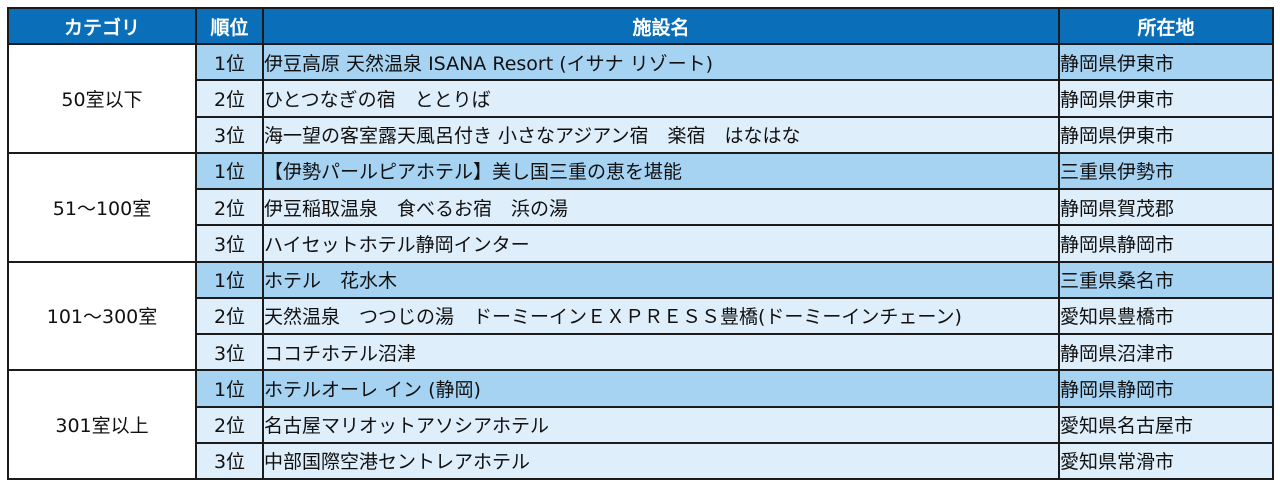 Image resolution: width=1280 pixels, height=486 pixels. Describe the element at coordinates (1166, 207) in the screenshot. I see `location-cell: 静岡県賀茂郡` at that location.